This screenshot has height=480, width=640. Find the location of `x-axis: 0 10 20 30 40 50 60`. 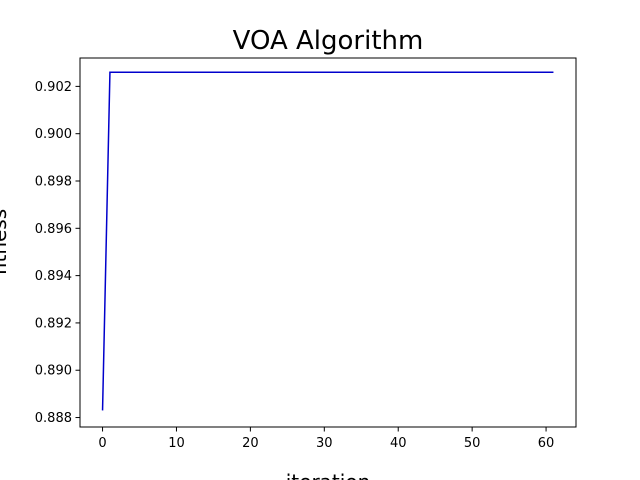

x-axis: 0 10 20 30 40 50 60 is located at coordinates (326, 439).